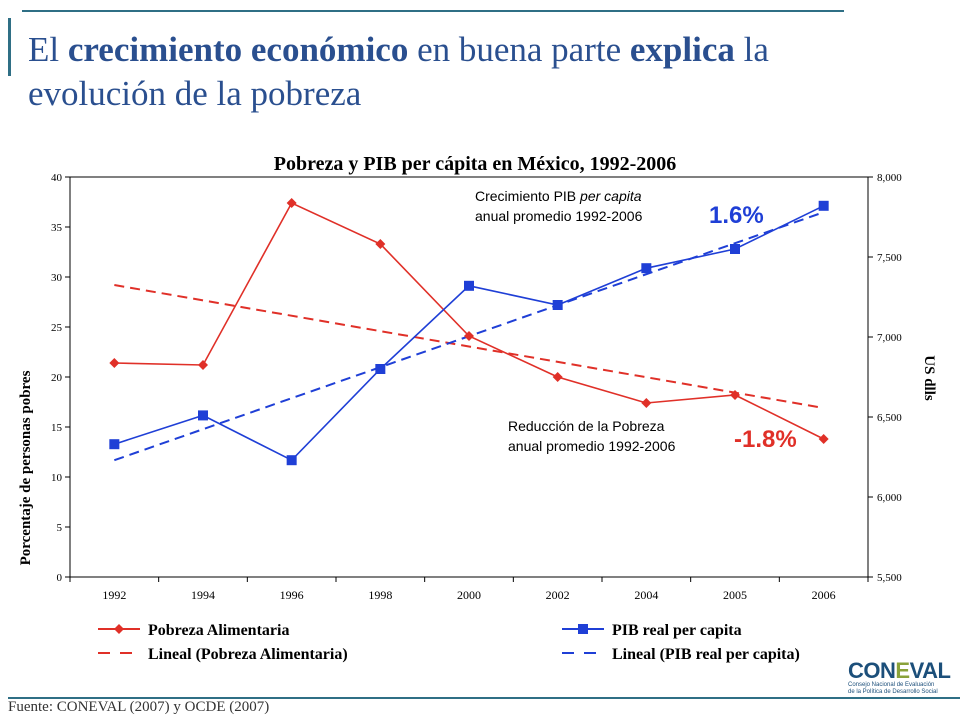  Describe the element at coordinates (469, 346) in the screenshot. I see `trendline` at that location.